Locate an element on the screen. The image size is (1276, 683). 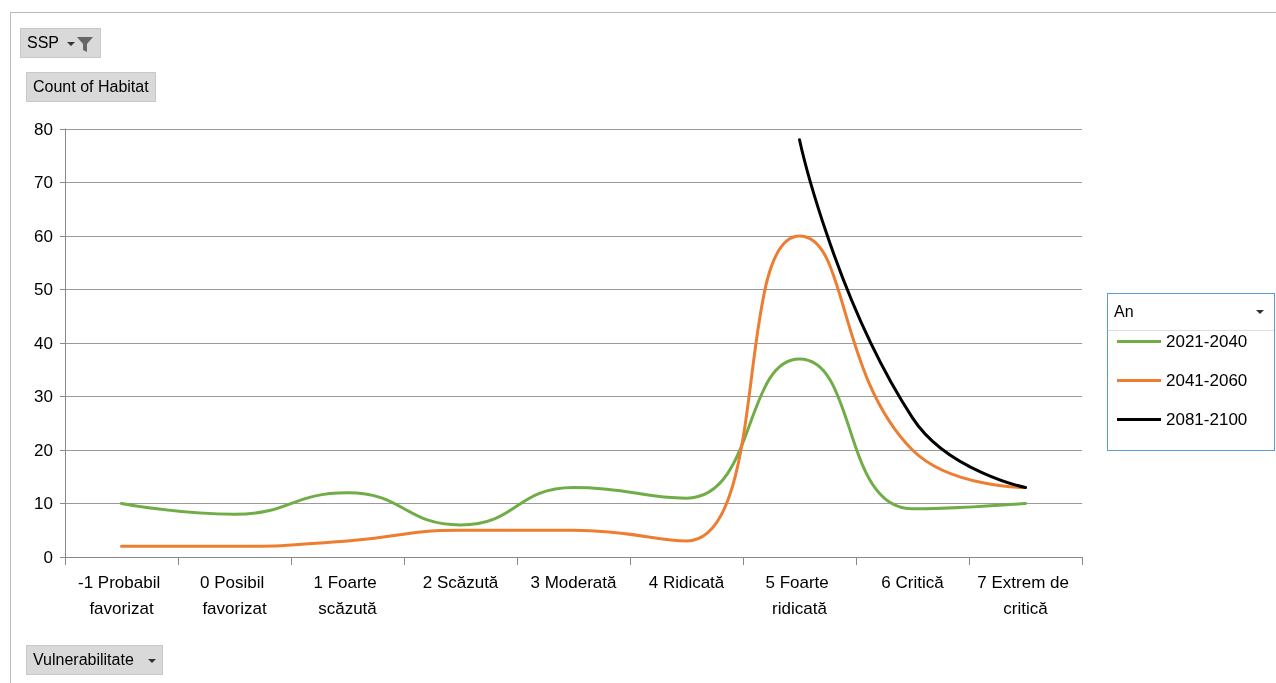
x-tick-label: 6 Critică is located at coordinates (913, 582).